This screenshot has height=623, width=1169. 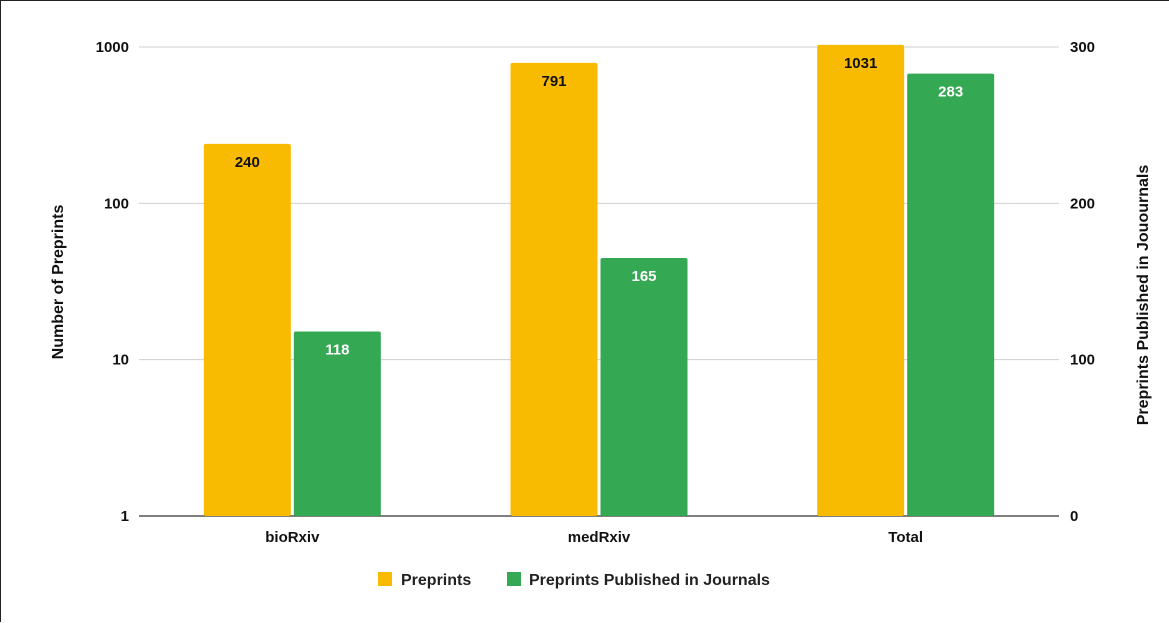 What do you see at coordinates (112, 47) in the screenshot?
I see `left-tick-label: 1000` at bounding box center [112, 47].